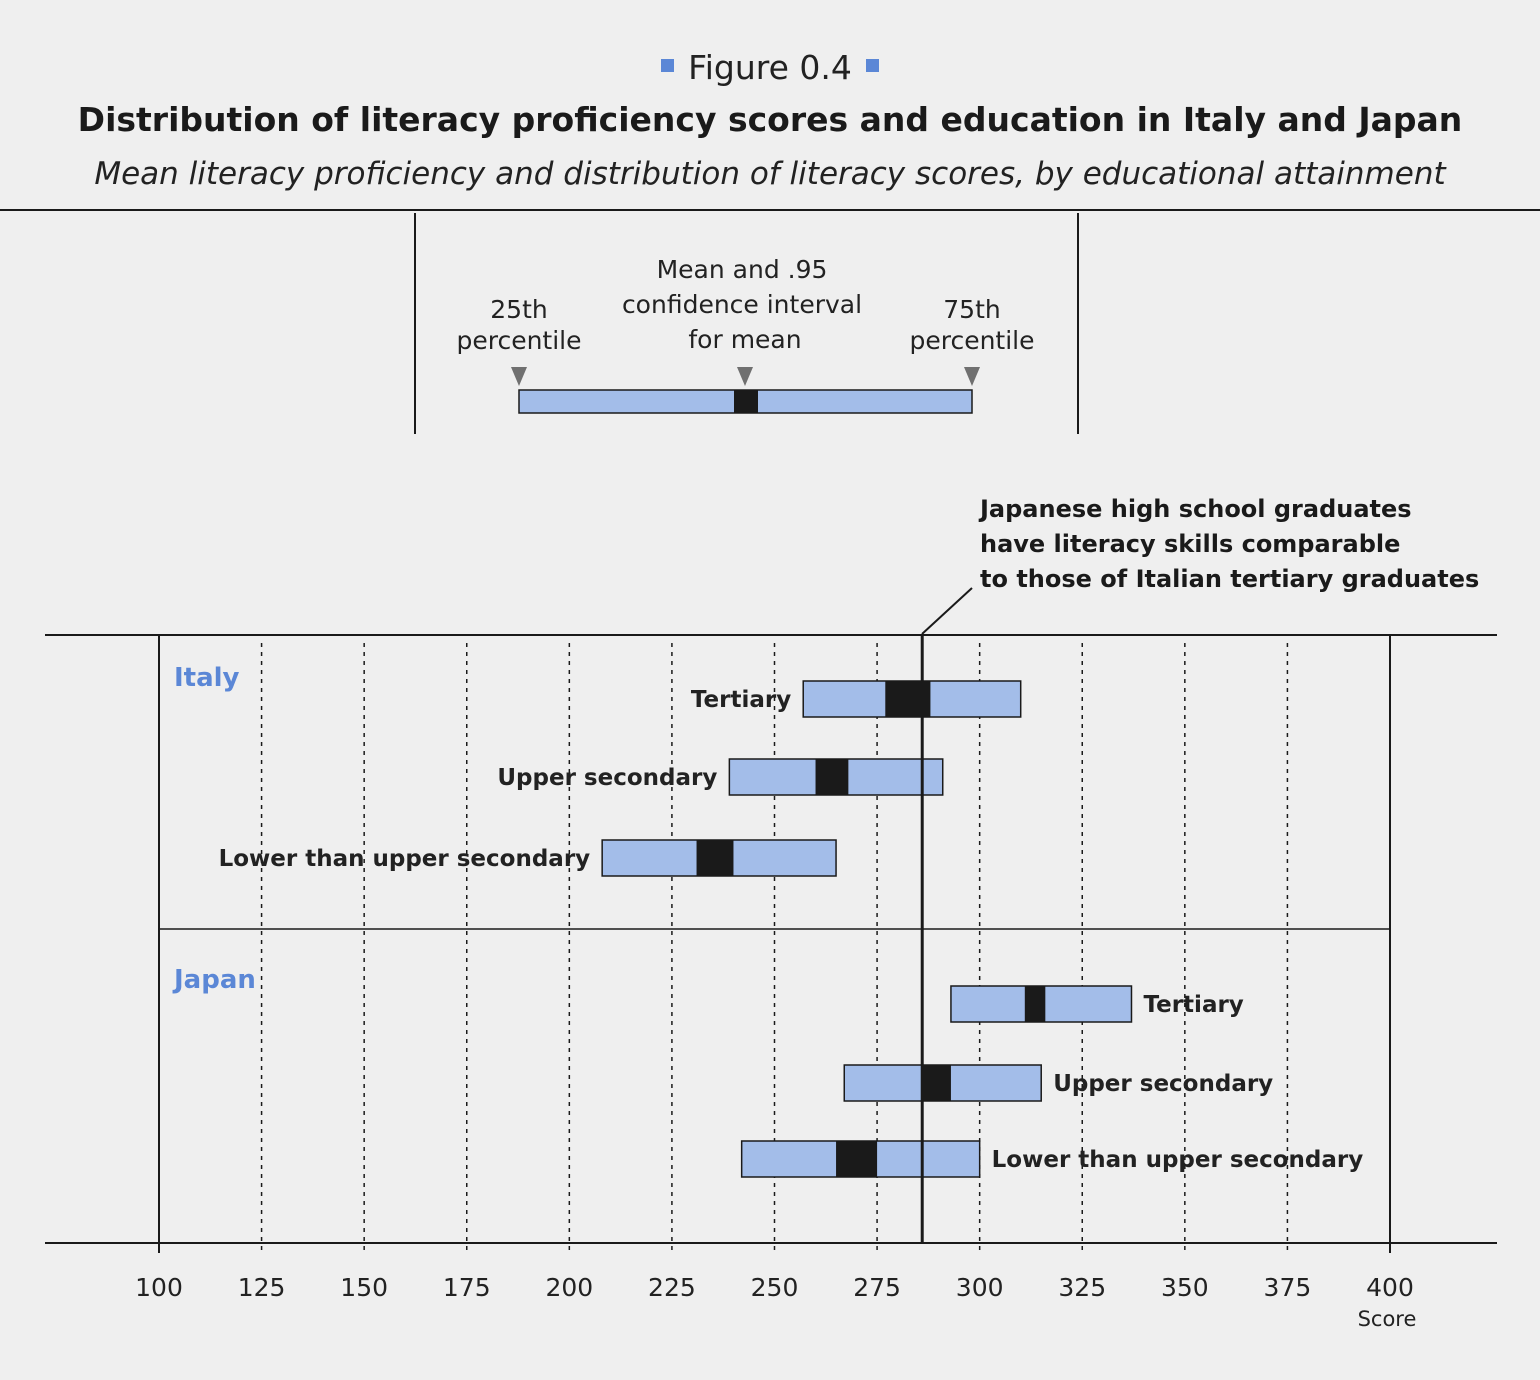  Describe the element at coordinates (569, 1287) in the screenshot. I see `x-tick-label: 200` at that location.